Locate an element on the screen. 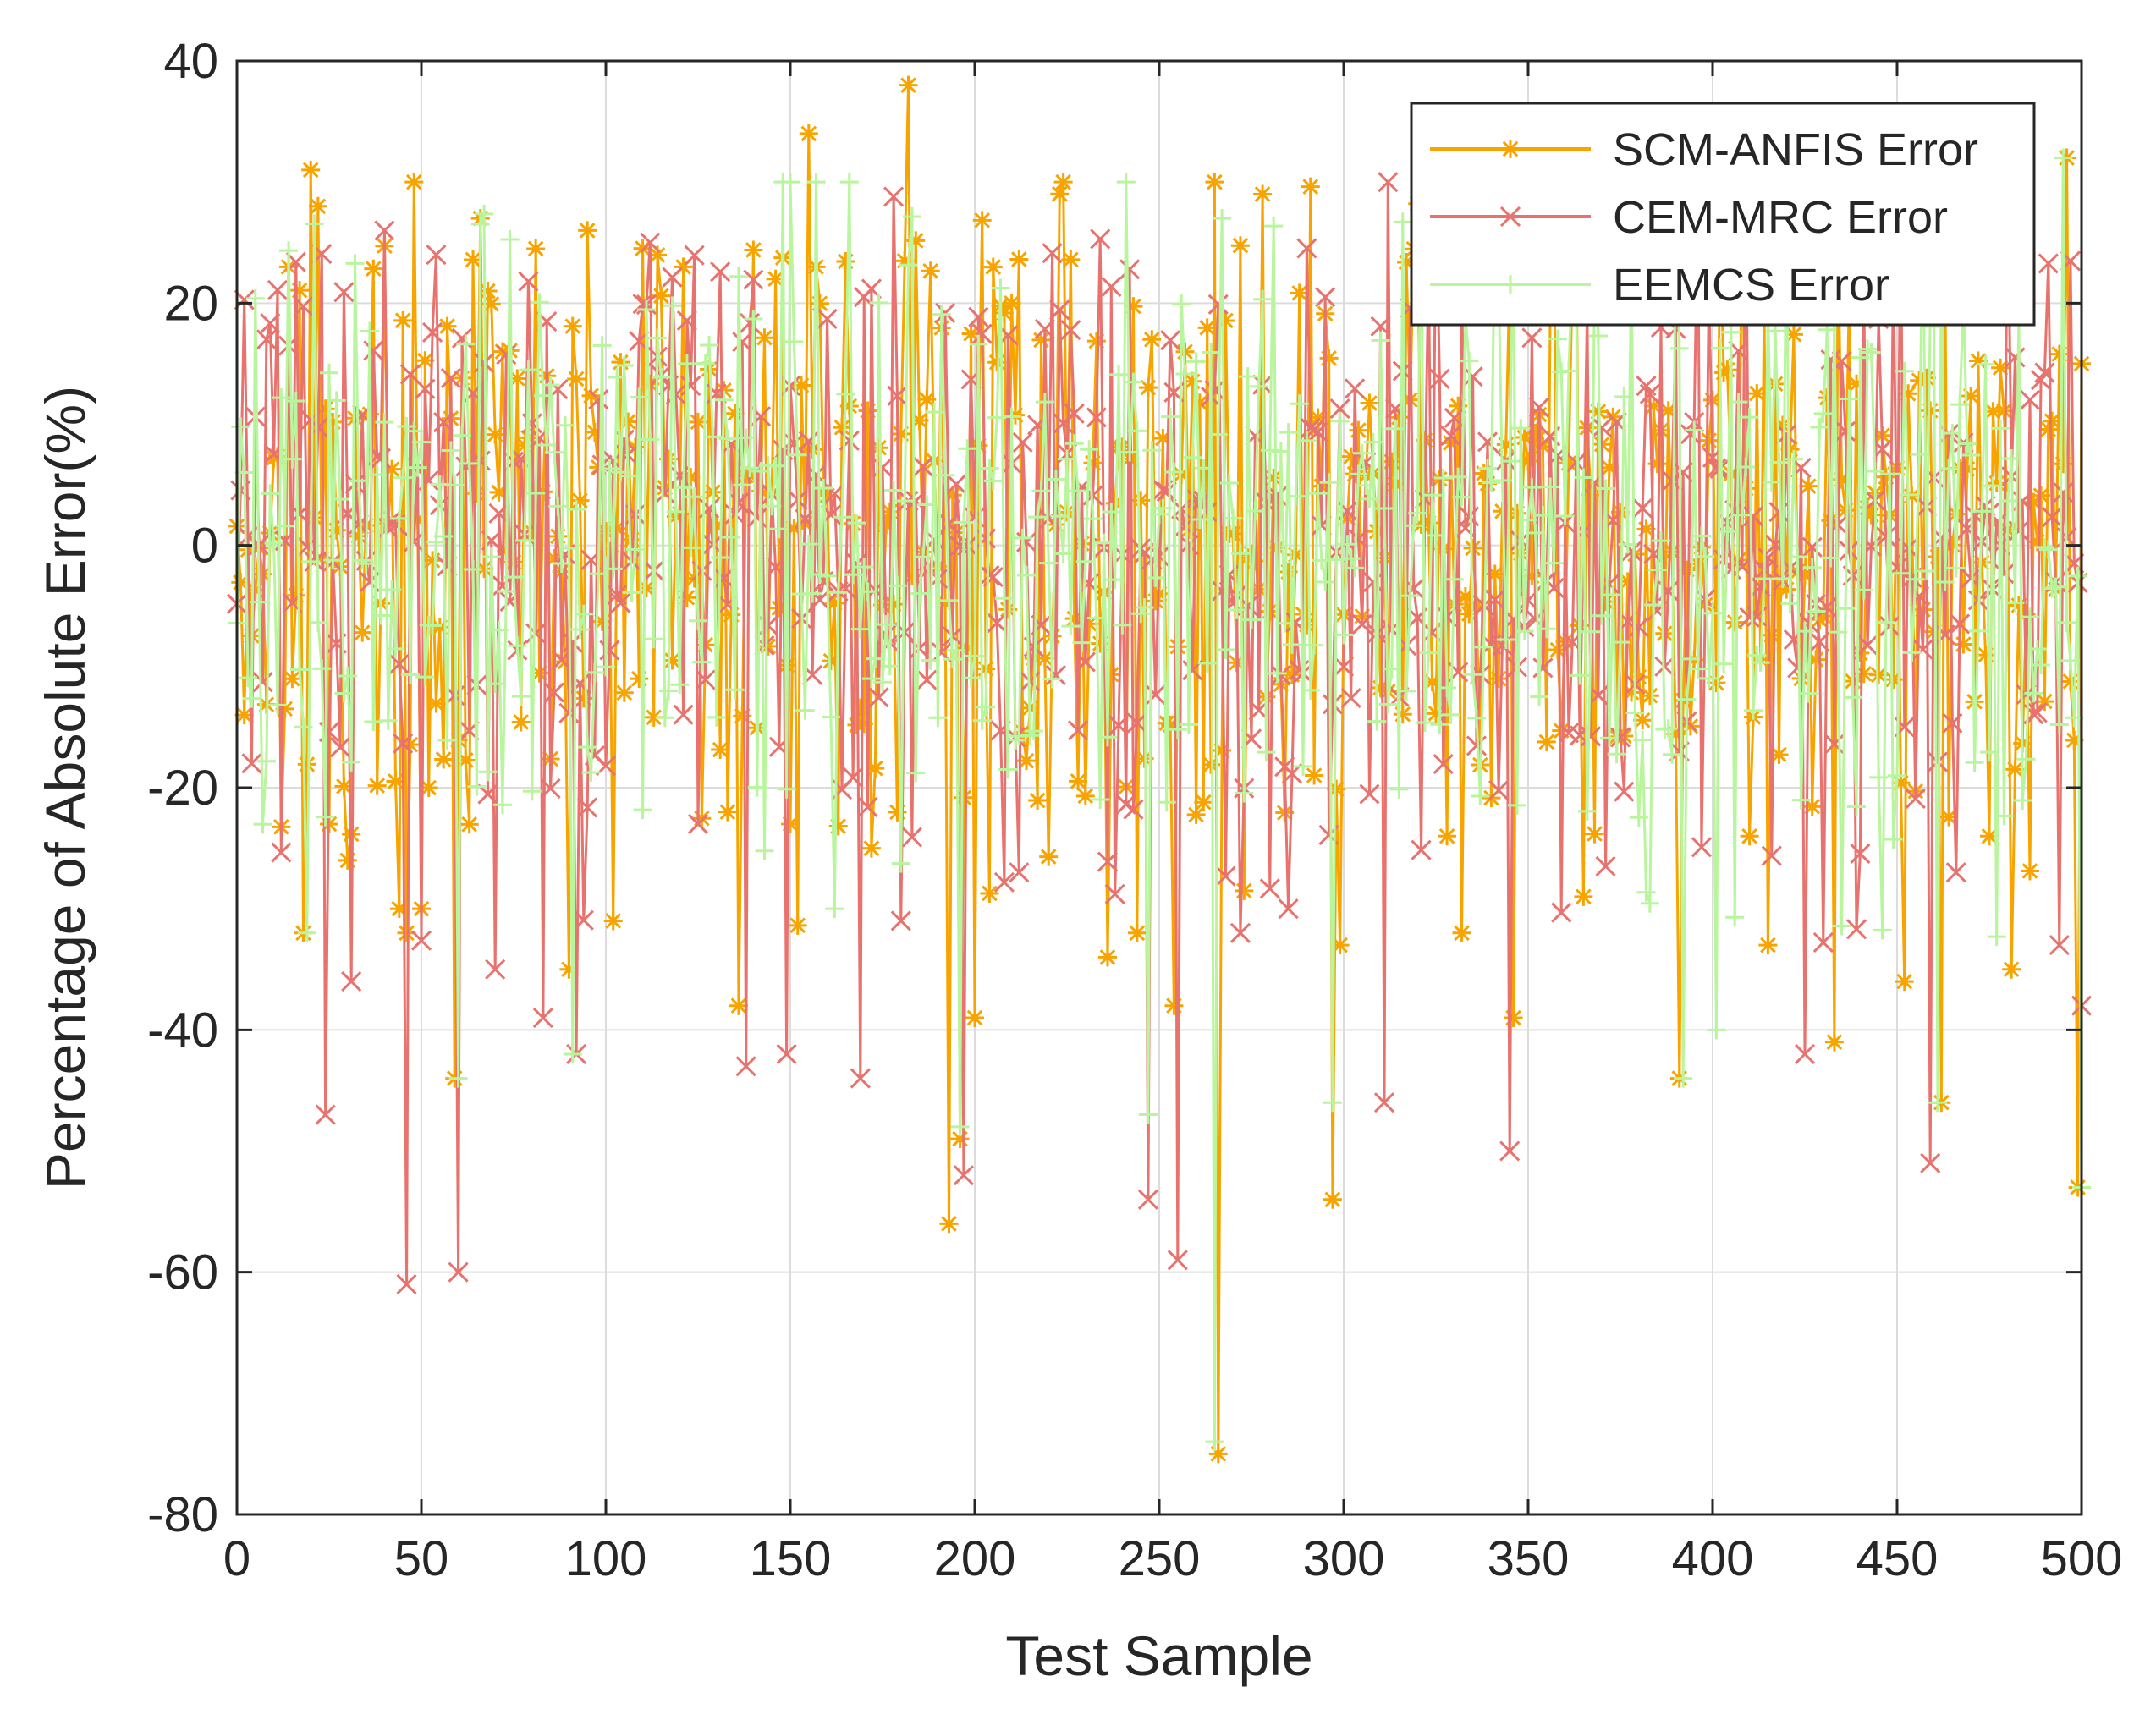  x-tick-label: 300 is located at coordinates (1344, 1558).